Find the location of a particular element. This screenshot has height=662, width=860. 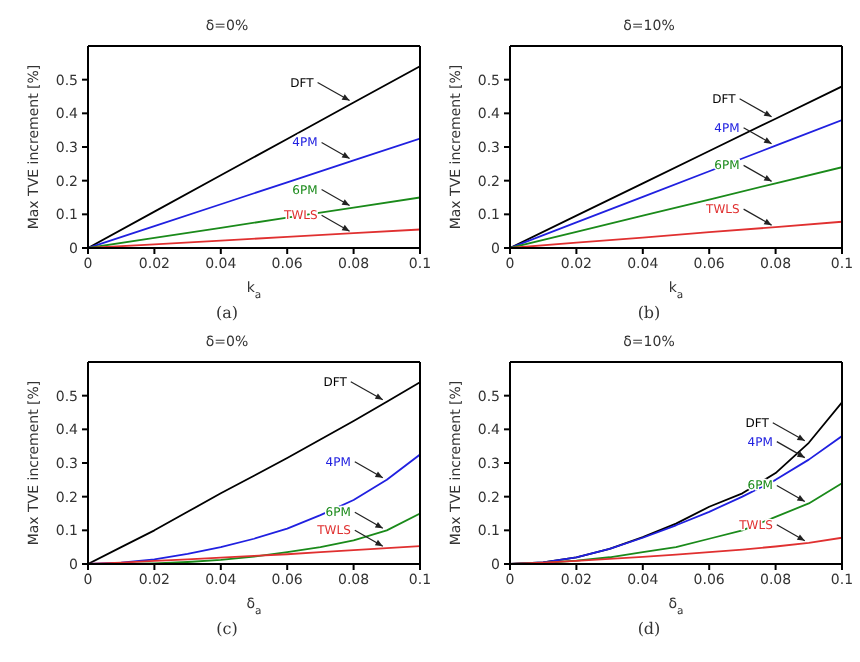

text: (d) is located at coordinates (649, 629).